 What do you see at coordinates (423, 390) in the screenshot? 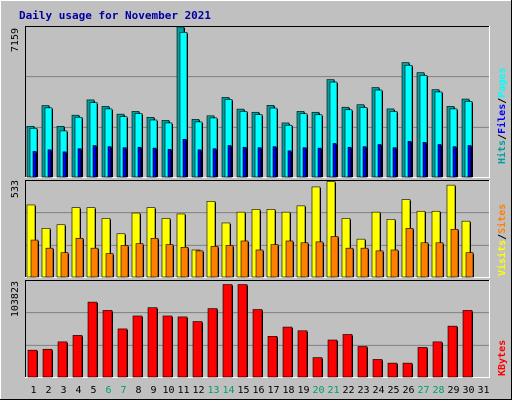
I see `day-label: 27` at bounding box center [423, 390].